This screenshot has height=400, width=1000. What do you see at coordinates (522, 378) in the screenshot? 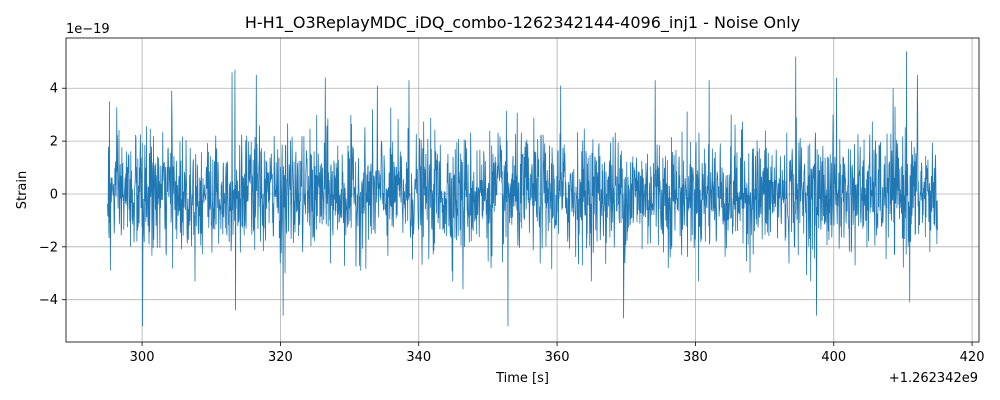
I see `x-axis-label: Time [s]` at bounding box center [522, 378].